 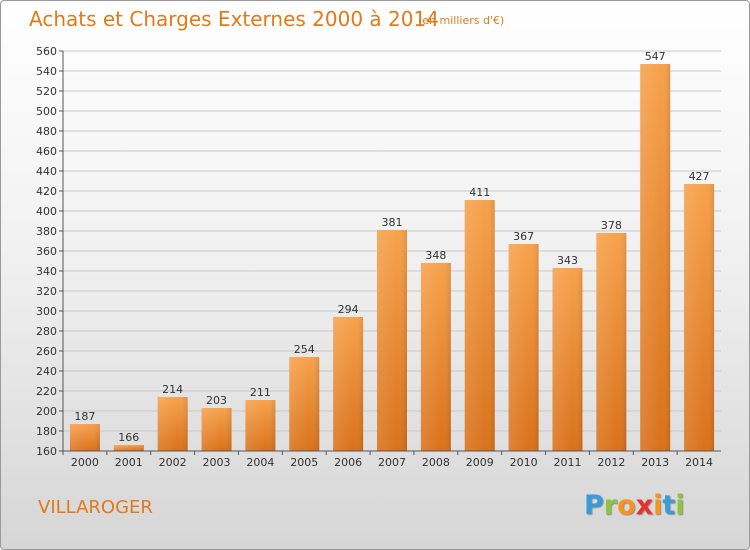 I want to click on bar-value-label: 411, so click(x=479, y=192).